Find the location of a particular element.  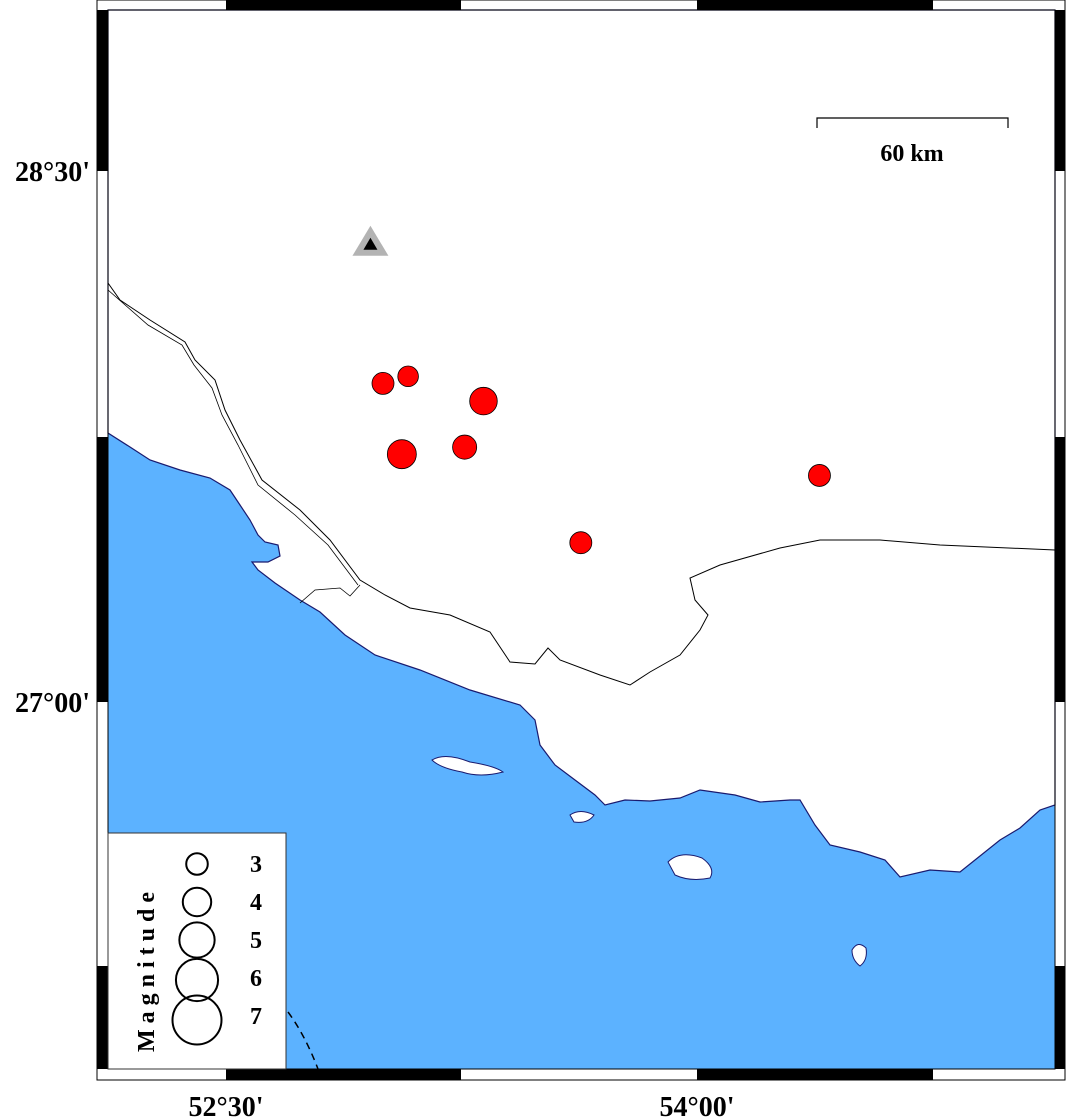

seismic-station-icon is located at coordinates (370, 240).